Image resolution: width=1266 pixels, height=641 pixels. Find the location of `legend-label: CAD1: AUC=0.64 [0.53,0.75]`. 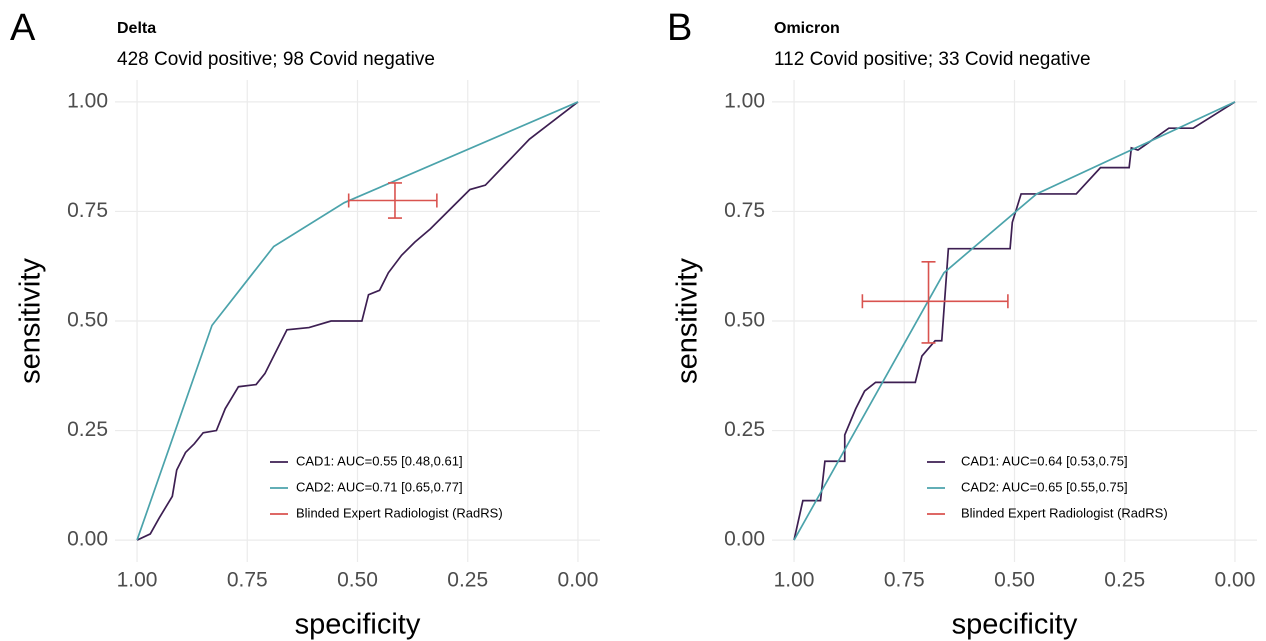

legend-label: CAD1: AUC=0.64 [0.53,0.75] is located at coordinates (1044, 460).